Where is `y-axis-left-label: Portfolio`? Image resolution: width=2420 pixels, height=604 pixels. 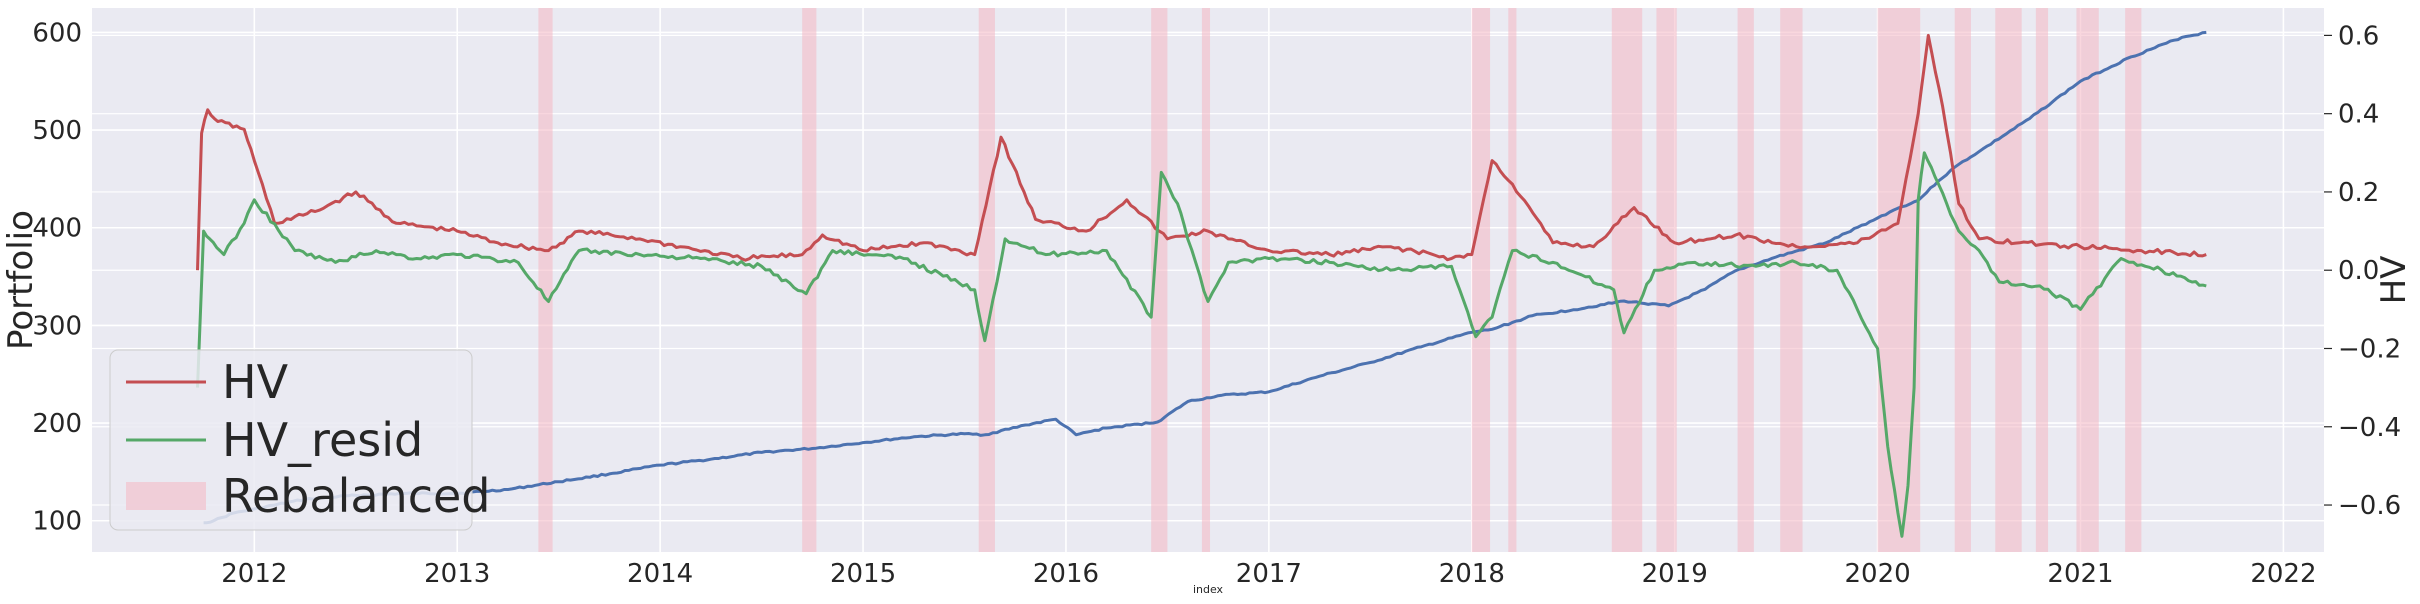 y-axis-left-label: Portfolio is located at coordinates (21, 280).